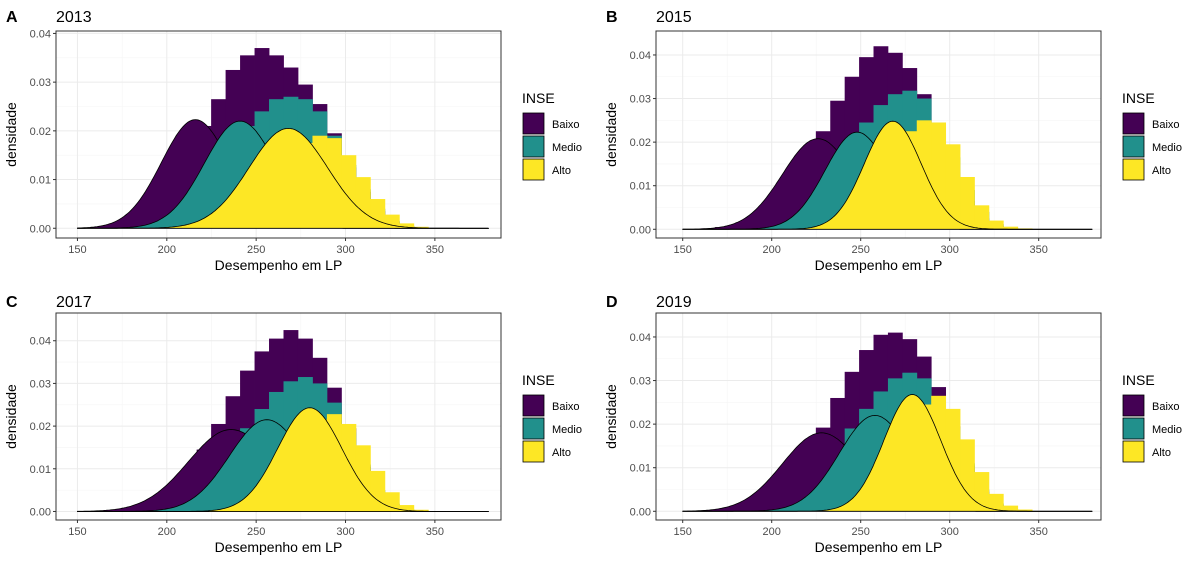 This screenshot has width=1200, height=565. What do you see at coordinates (74, 17) in the screenshot?
I see `panel-title: 2013` at bounding box center [74, 17].